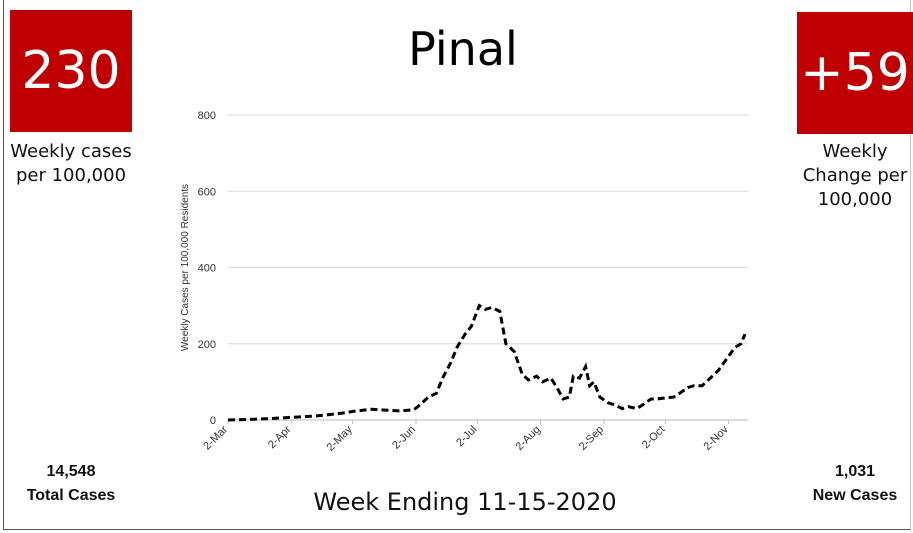 The image size is (913, 533). Describe the element at coordinates (213, 421) in the screenshot. I see `y-tick-label: 0` at that location.